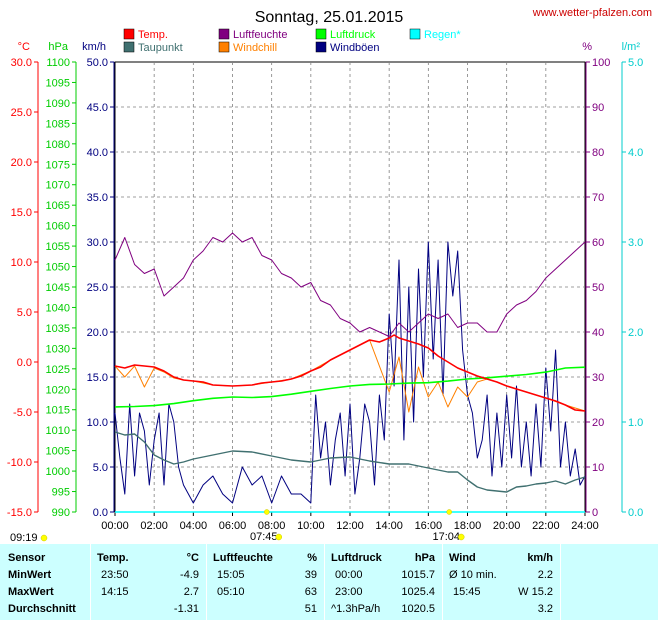 The image size is (658, 620). I want to click on rain-axis-tick-label: 4.0, so click(635, 153).